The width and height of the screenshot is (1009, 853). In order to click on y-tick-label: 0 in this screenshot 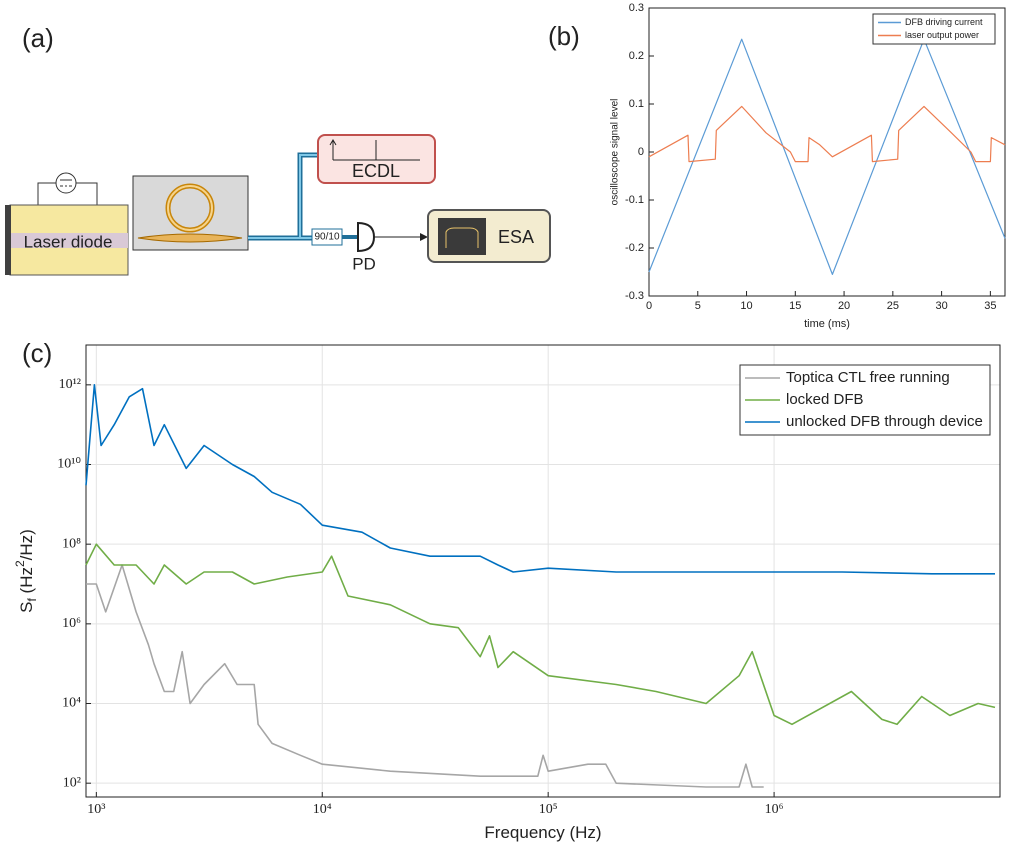, I will do `click(641, 152)`.